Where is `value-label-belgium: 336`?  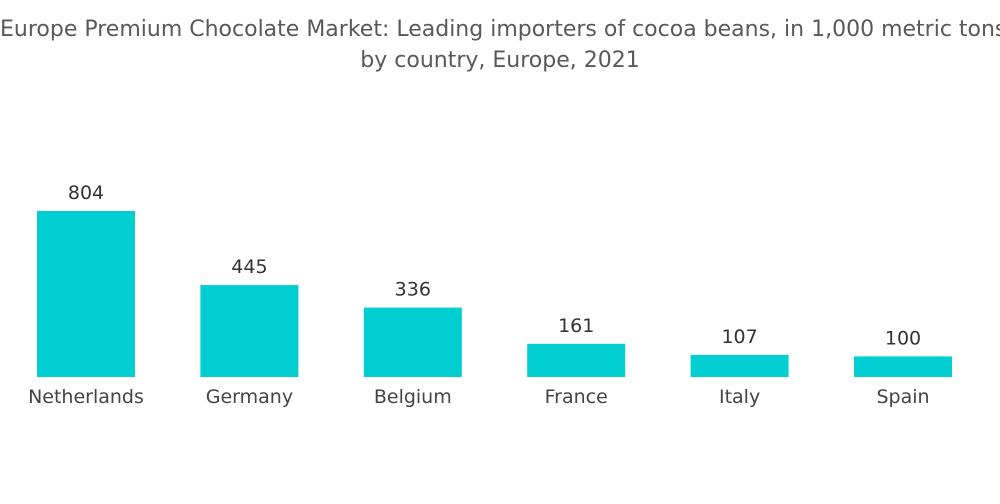 value-label-belgium: 336 is located at coordinates (413, 290).